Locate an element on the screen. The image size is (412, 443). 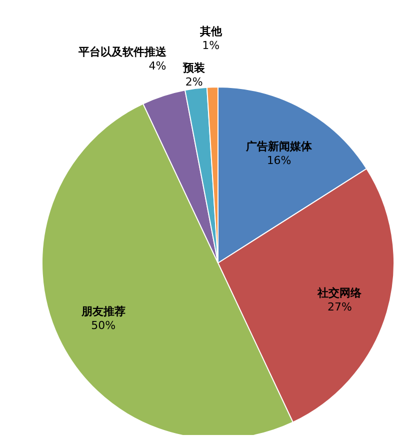
data-label: 27% is located at coordinates (339, 307).